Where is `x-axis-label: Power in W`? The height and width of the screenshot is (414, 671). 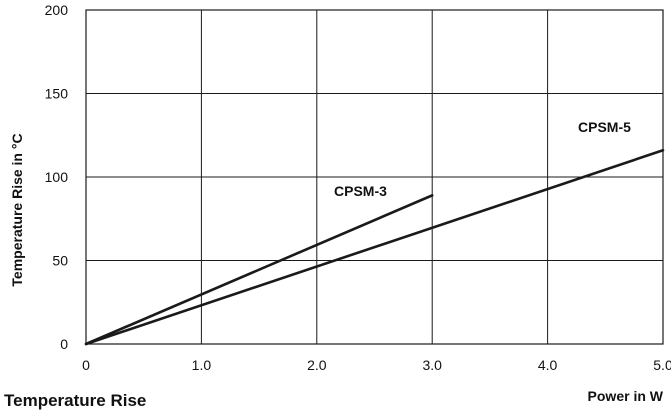 x-axis-label: Power in W is located at coordinates (626, 396).